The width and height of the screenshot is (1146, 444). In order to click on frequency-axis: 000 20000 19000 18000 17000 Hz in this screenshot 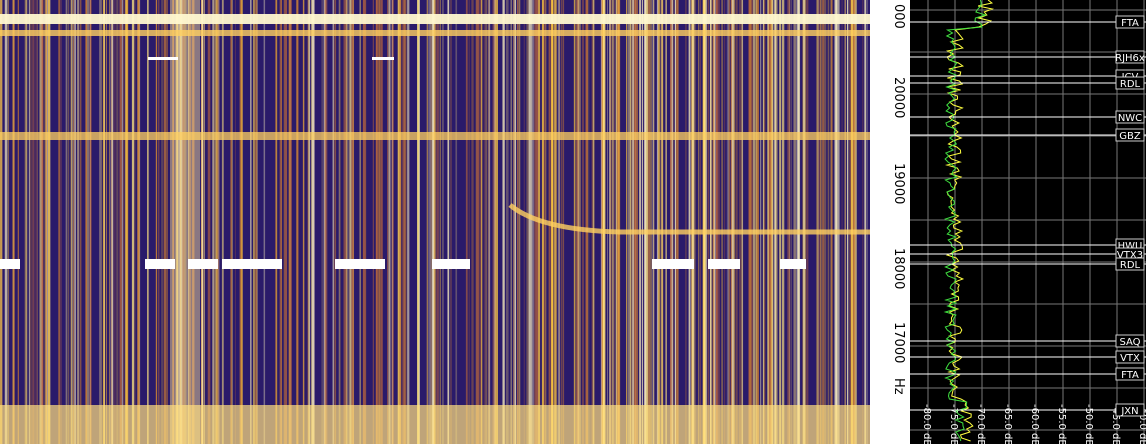, I will do `click(898, 199)`.